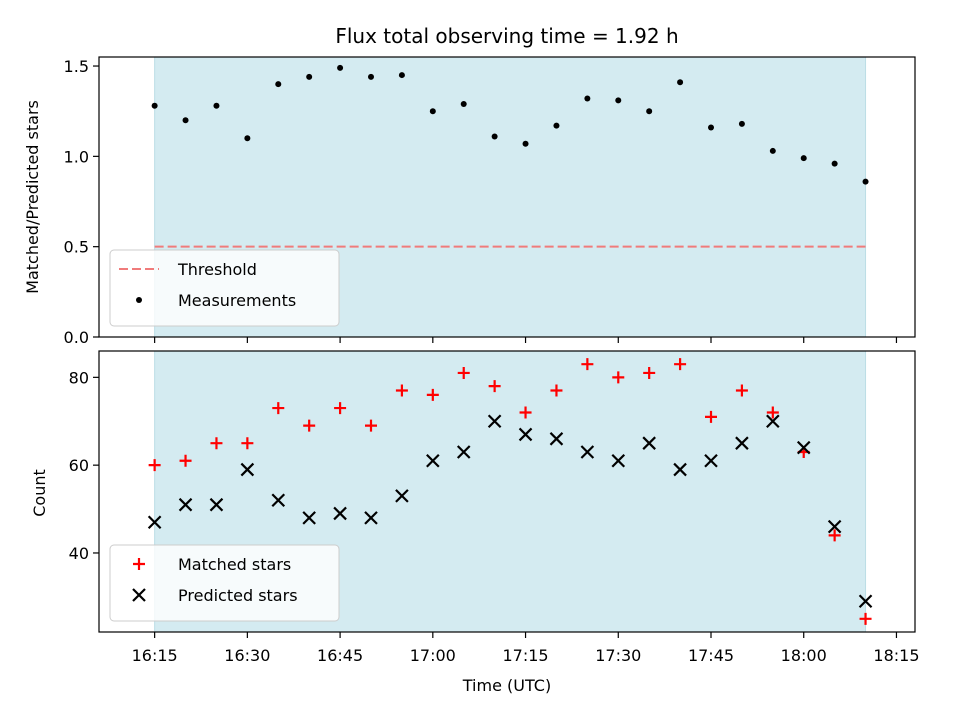 The width and height of the screenshot is (960, 720). What do you see at coordinates (247, 655) in the screenshot?
I see `x-tick-label: 16:30` at bounding box center [247, 655].